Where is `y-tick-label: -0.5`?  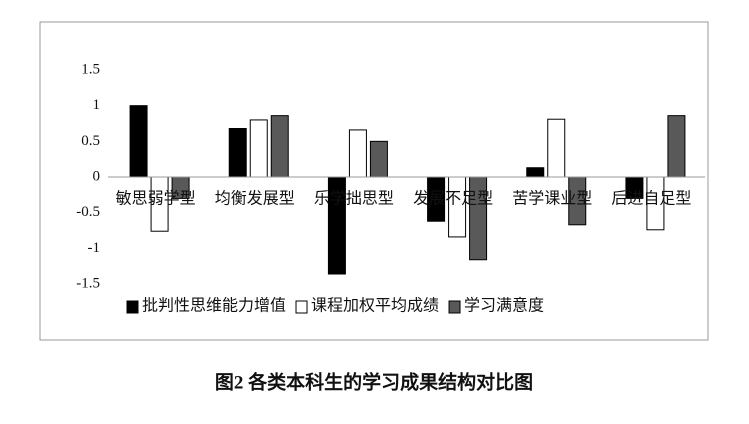
y-tick-label: -0.5 is located at coordinates (88, 212).